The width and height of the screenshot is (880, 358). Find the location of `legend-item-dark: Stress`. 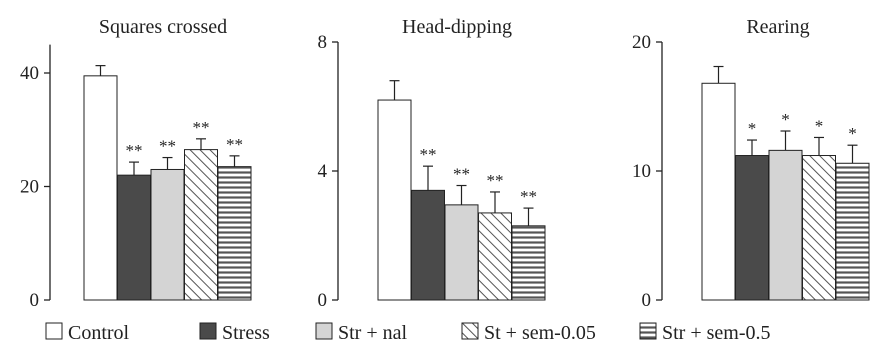

legend-item-dark: Stress is located at coordinates (234, 333).